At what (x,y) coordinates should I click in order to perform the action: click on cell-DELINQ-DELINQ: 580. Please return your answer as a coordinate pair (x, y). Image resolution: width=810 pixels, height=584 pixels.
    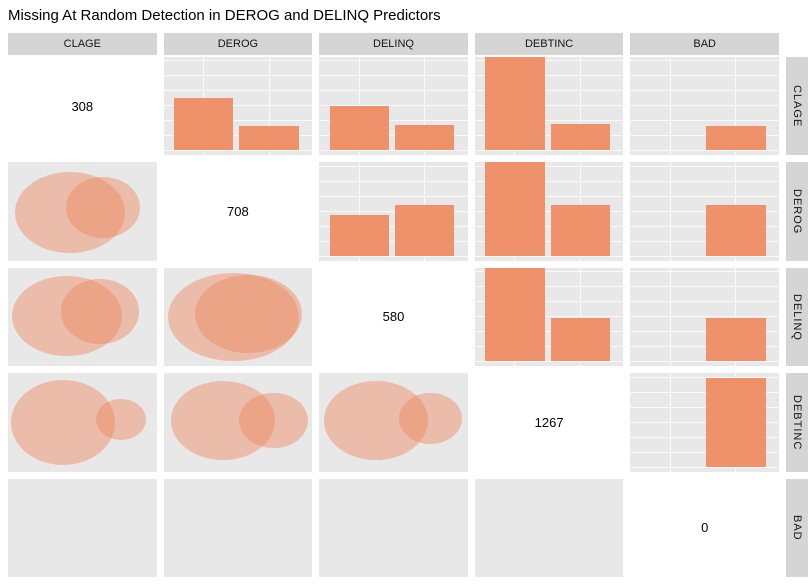
    Looking at the image, I should click on (393, 317).